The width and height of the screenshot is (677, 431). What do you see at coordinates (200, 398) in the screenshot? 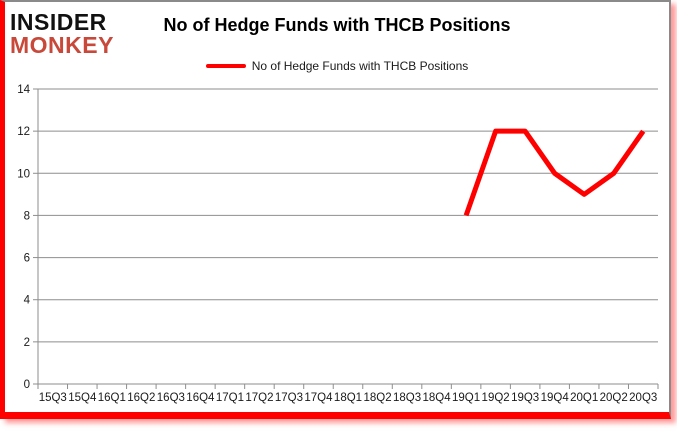
I see `x-axis-label: 16Q4` at bounding box center [200, 398].